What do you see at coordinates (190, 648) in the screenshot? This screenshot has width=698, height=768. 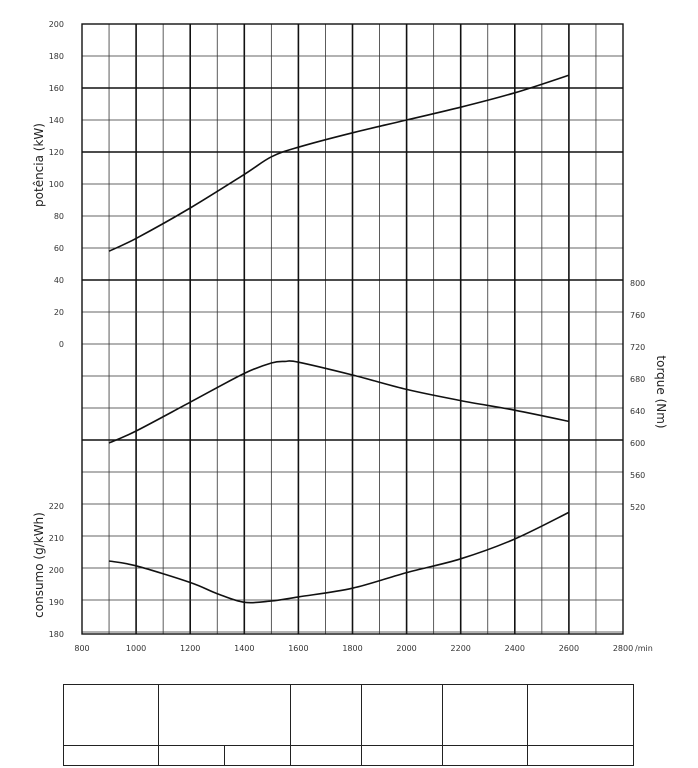 I see `x-tick-label: 1200` at bounding box center [190, 648].